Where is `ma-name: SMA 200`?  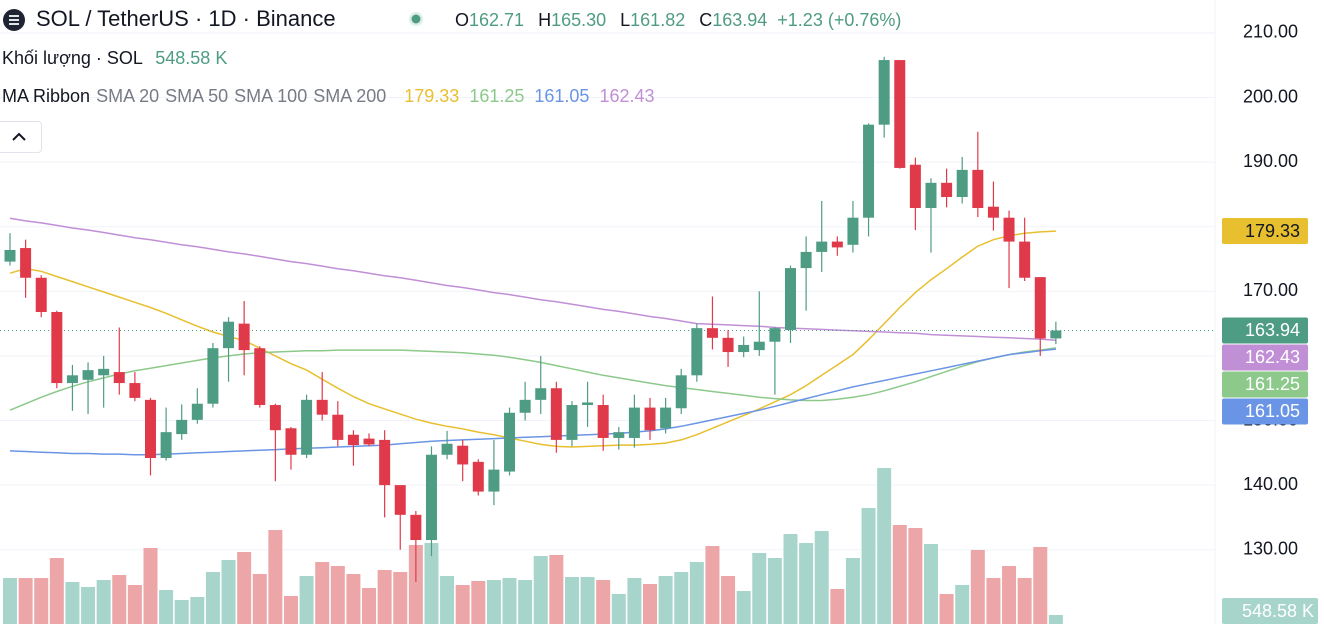 ma-name: SMA 200 is located at coordinates (350, 96).